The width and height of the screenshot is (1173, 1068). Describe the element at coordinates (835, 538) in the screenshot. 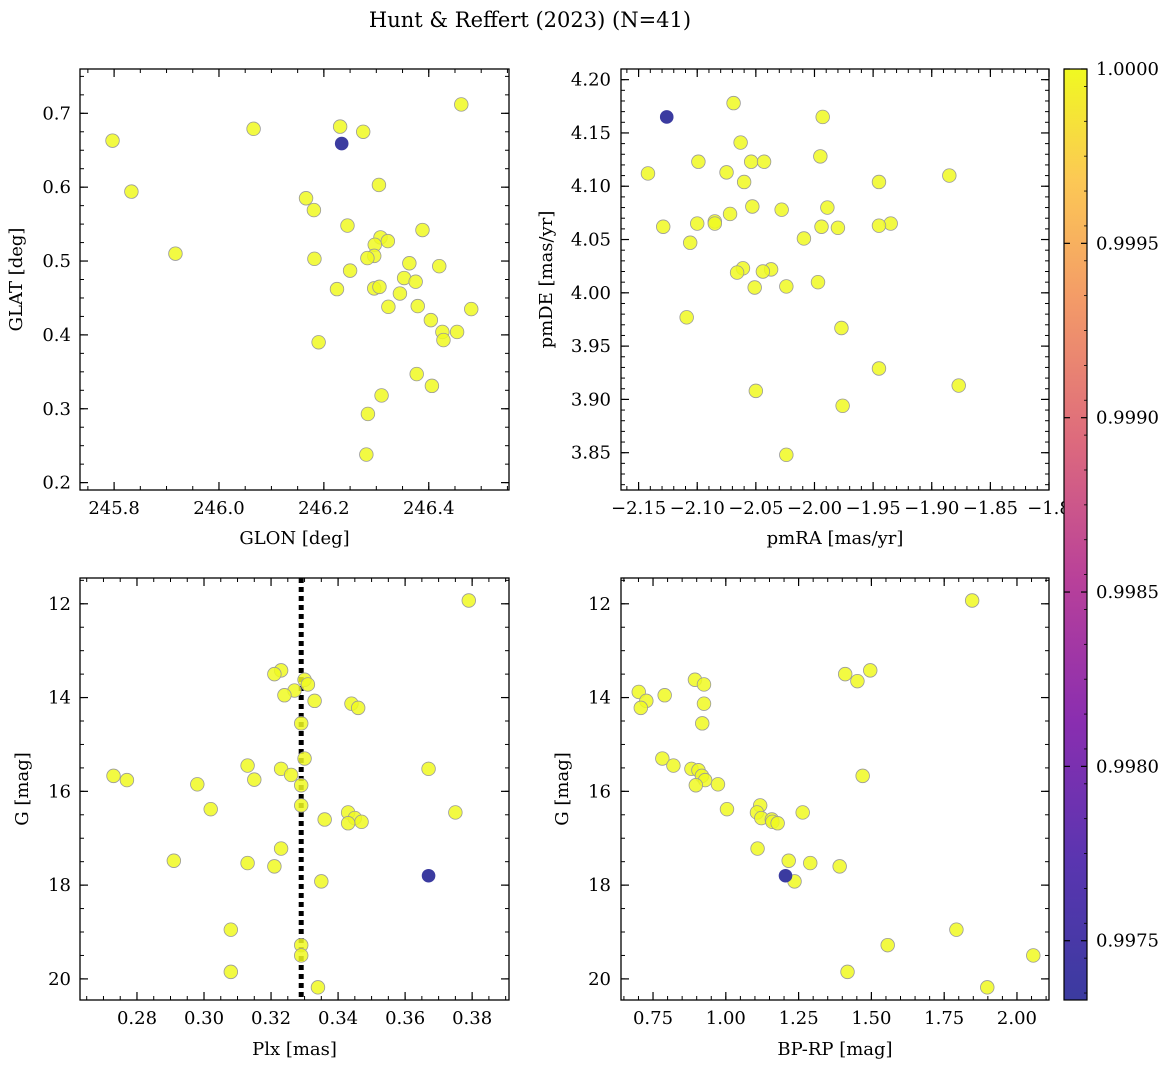

I see `x-axis-label: pmRA [mas/yr]` at that location.